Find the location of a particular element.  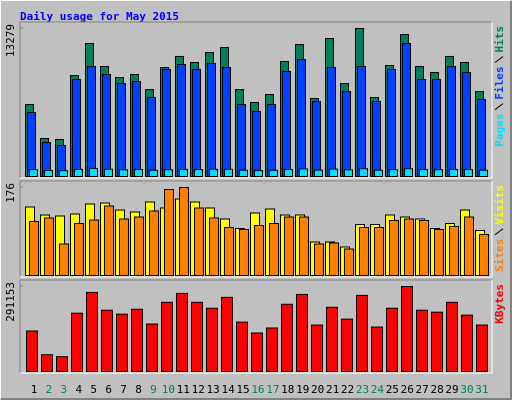

x-tick-label: 8 is located at coordinates (138, 389).